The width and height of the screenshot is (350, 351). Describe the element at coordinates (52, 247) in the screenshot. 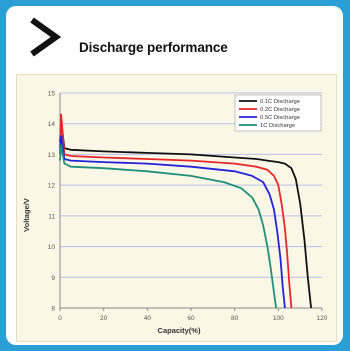

I see `y-tick-label: 10` at that location.